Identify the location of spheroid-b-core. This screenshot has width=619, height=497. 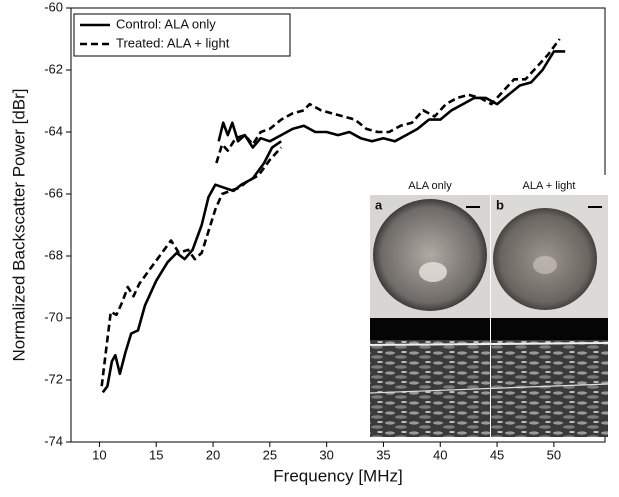
(545, 265).